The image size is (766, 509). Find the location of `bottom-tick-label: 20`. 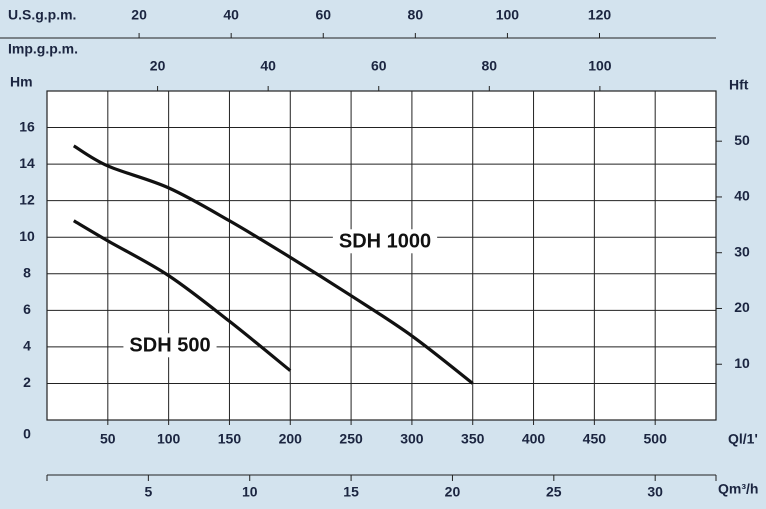

bottom-tick-label: 20 is located at coordinates (453, 492).